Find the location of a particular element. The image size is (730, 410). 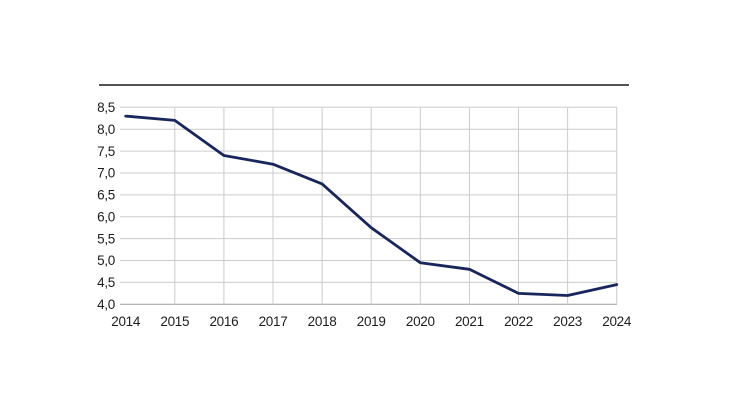

x-tick-label: 2023 is located at coordinates (567, 321).